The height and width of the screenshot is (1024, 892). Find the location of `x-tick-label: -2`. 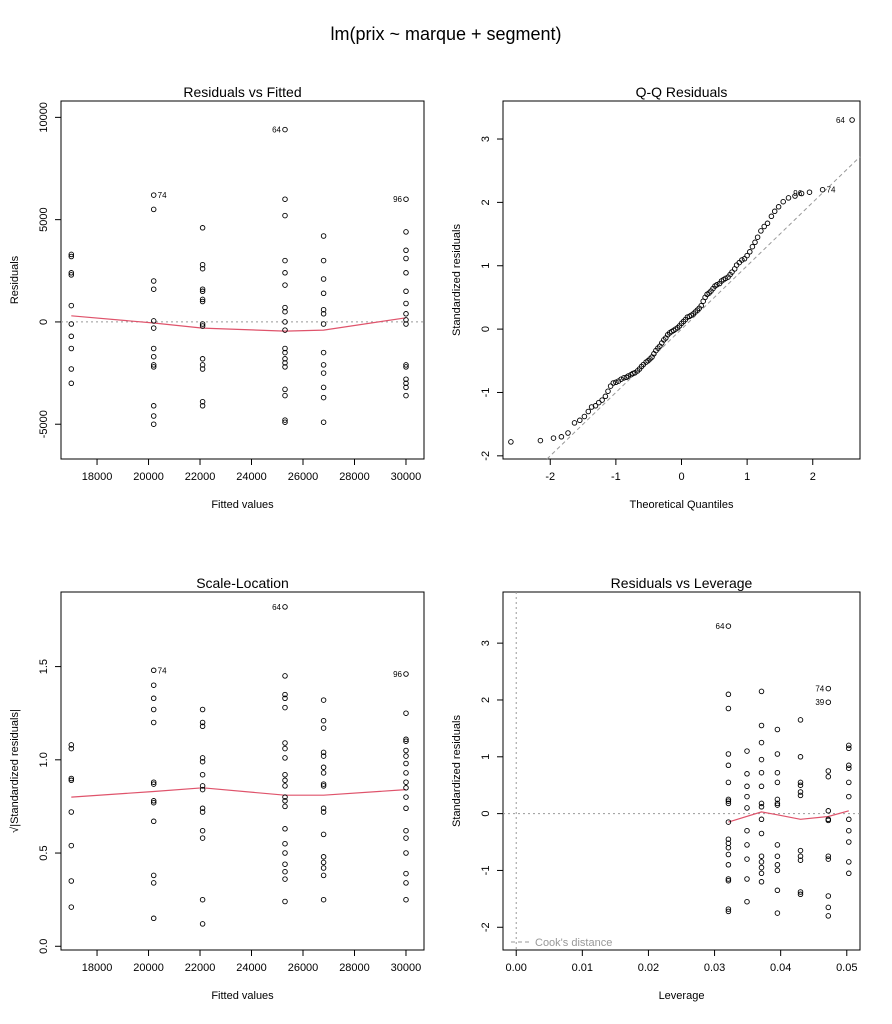

x-tick-label: -2 is located at coordinates (550, 477).